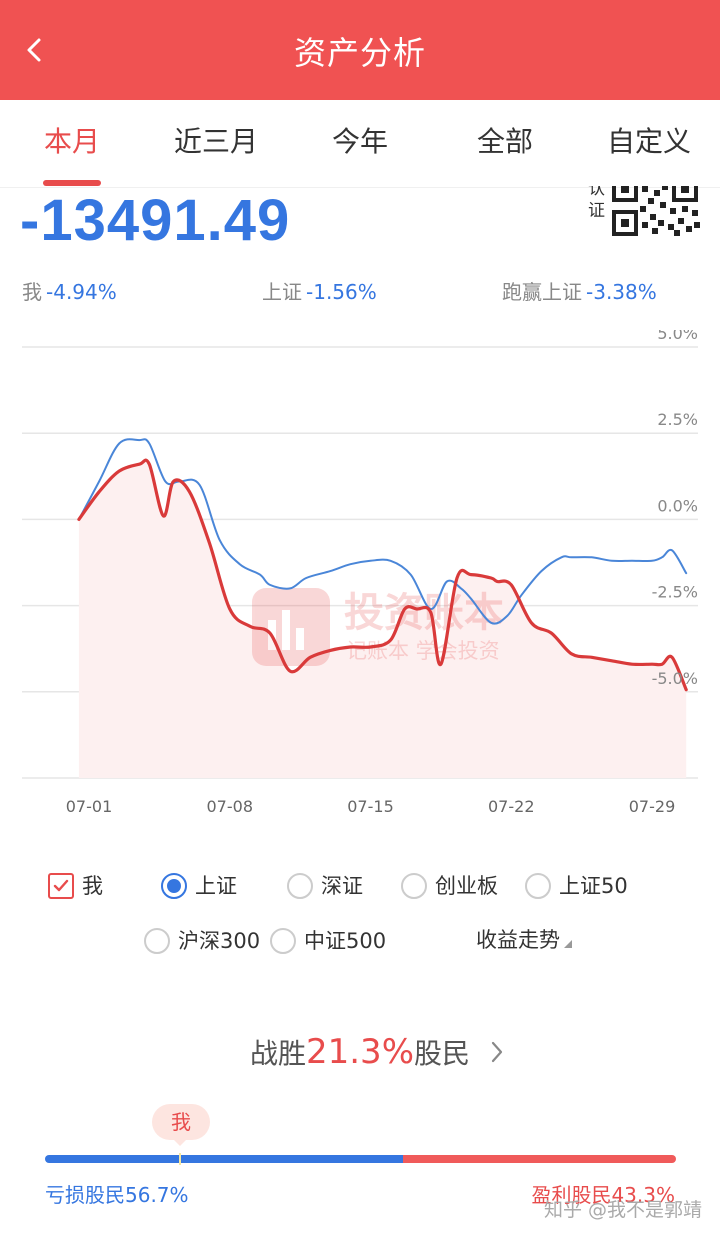  What do you see at coordinates (622, 1210) in the screenshot?
I see `source-watermark: 知乎 @我不是郭靖` at bounding box center [622, 1210].